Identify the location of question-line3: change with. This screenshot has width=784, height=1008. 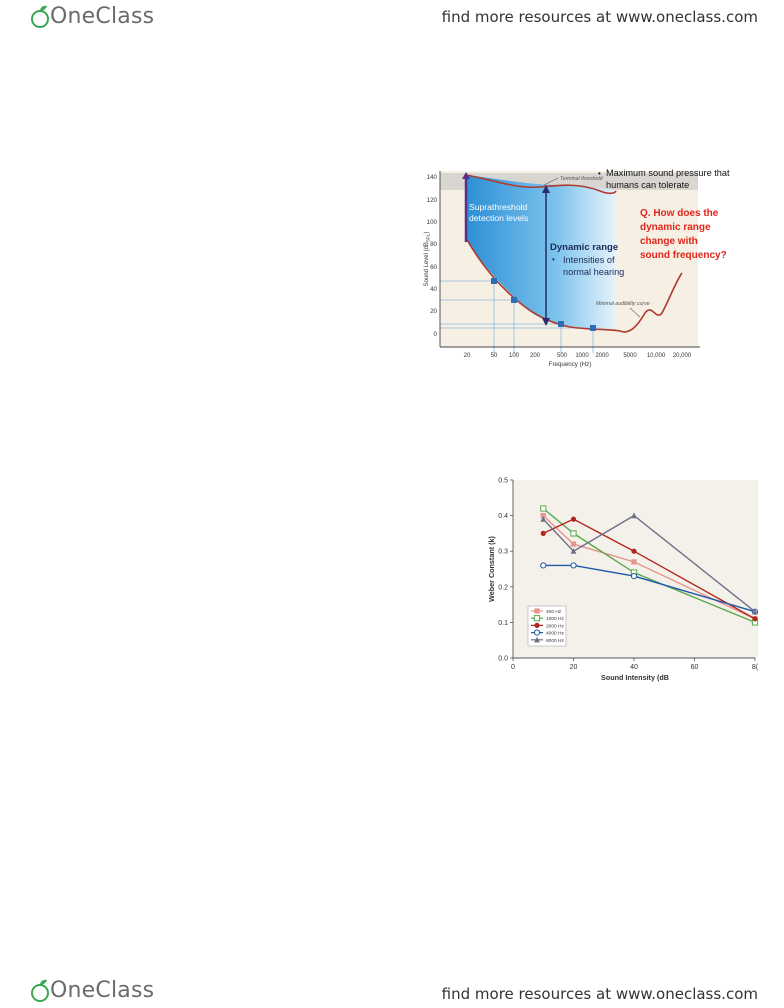
(669, 241).